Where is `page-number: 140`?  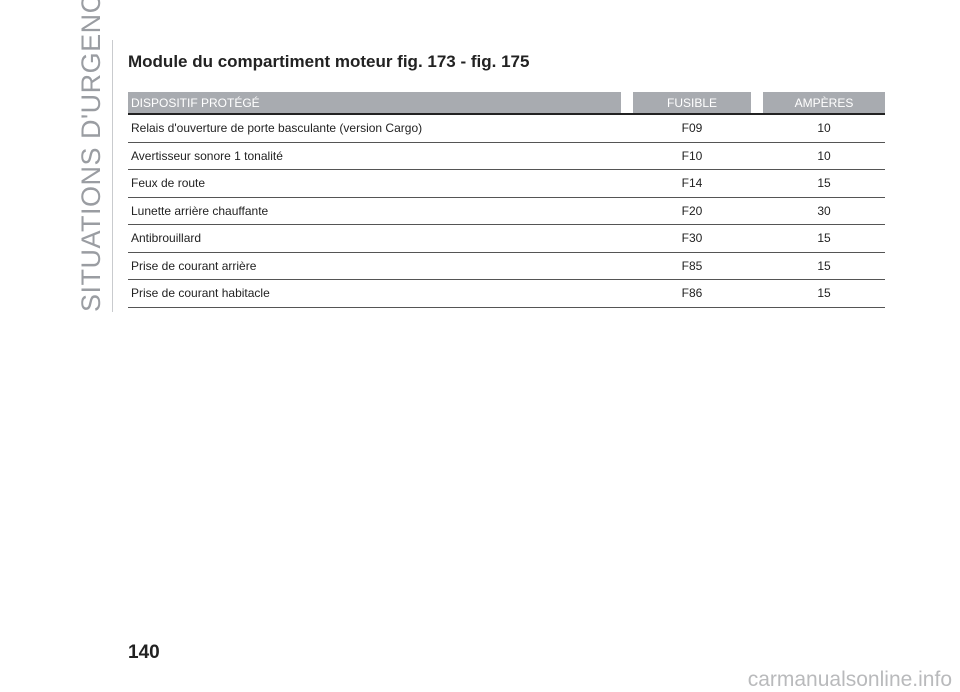 page-number: 140 is located at coordinates (144, 652).